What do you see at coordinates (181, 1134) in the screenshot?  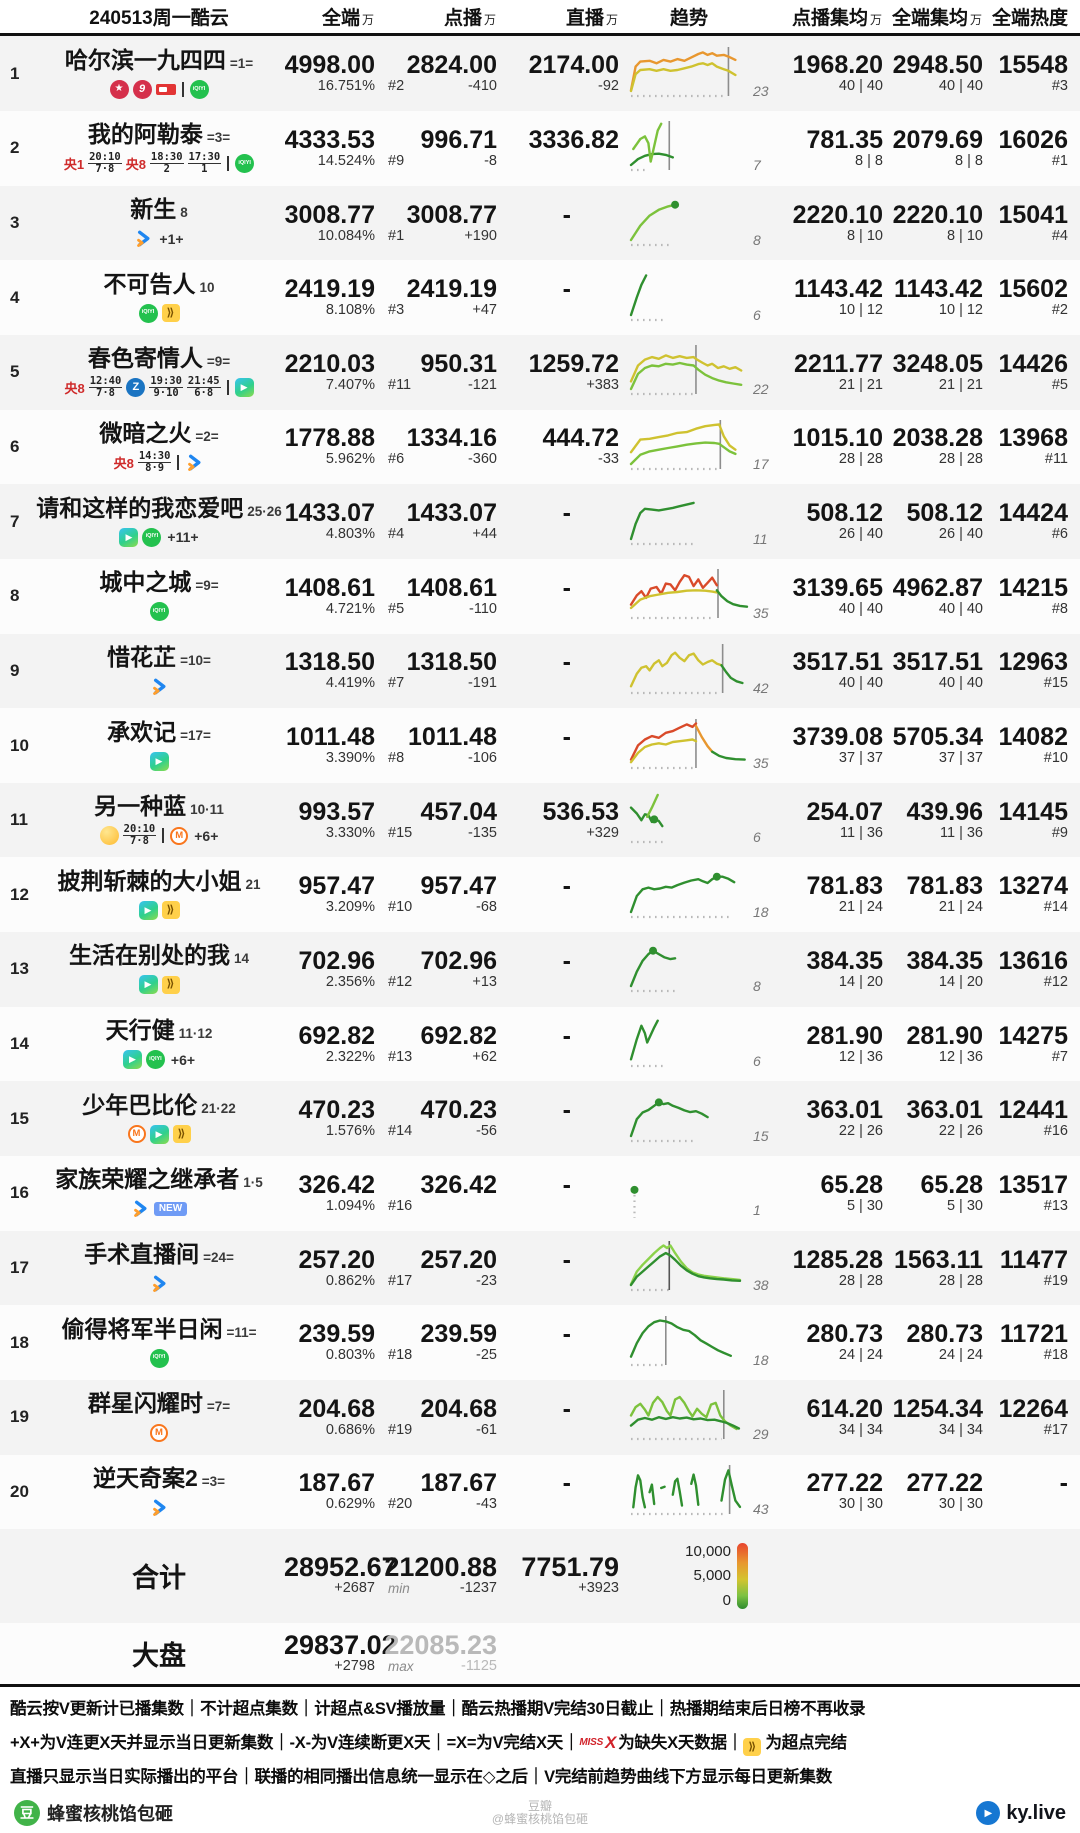 I see `chaodian-icon: ⟫` at bounding box center [181, 1134].